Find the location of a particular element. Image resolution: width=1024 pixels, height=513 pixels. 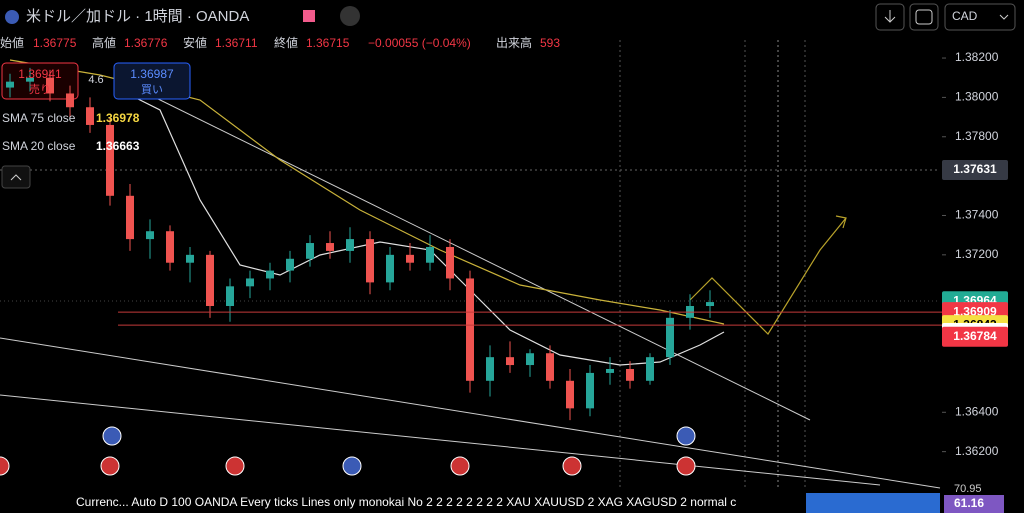

close-label: 終値 is located at coordinates (286, 42).